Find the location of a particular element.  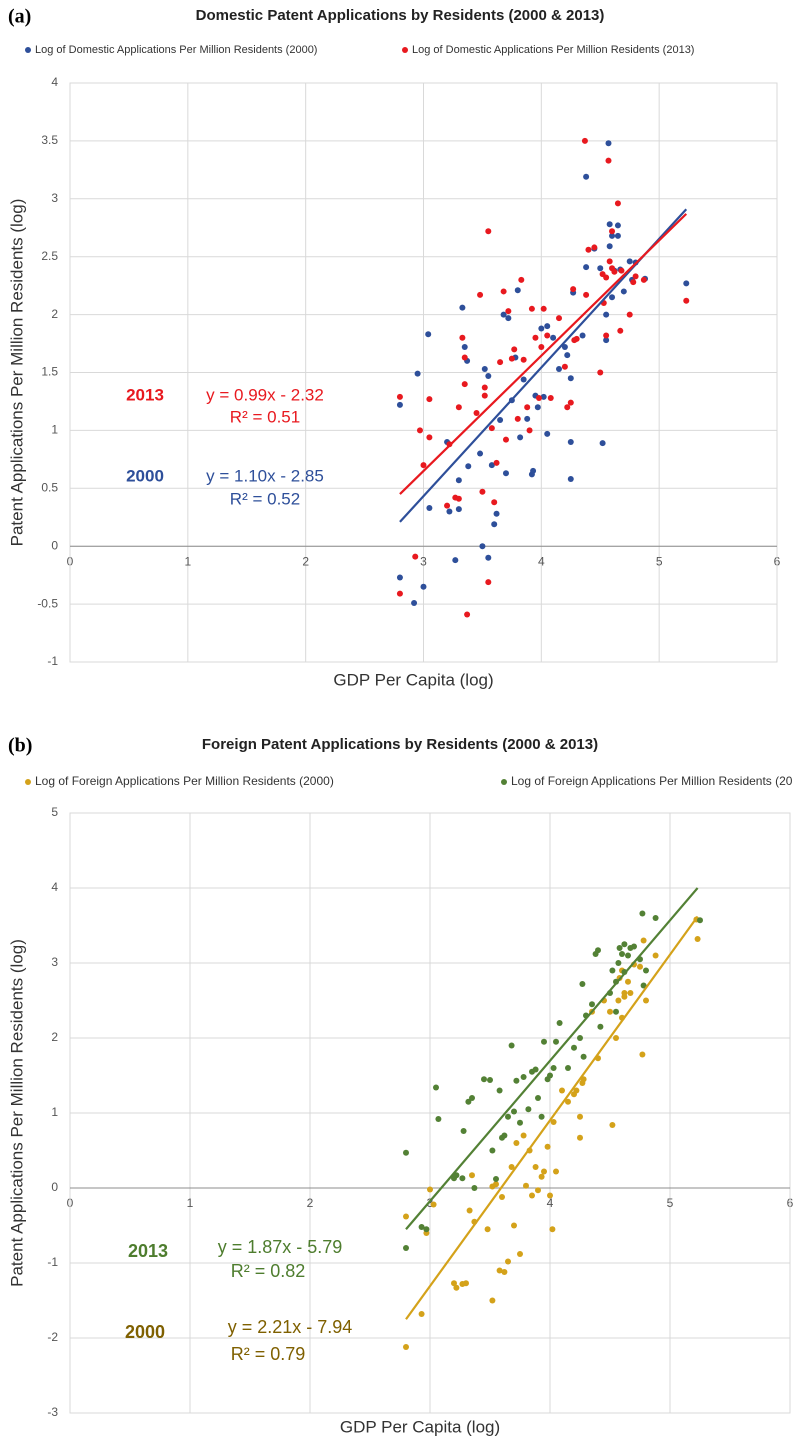

annotation: R² = 0.51 is located at coordinates (265, 416).